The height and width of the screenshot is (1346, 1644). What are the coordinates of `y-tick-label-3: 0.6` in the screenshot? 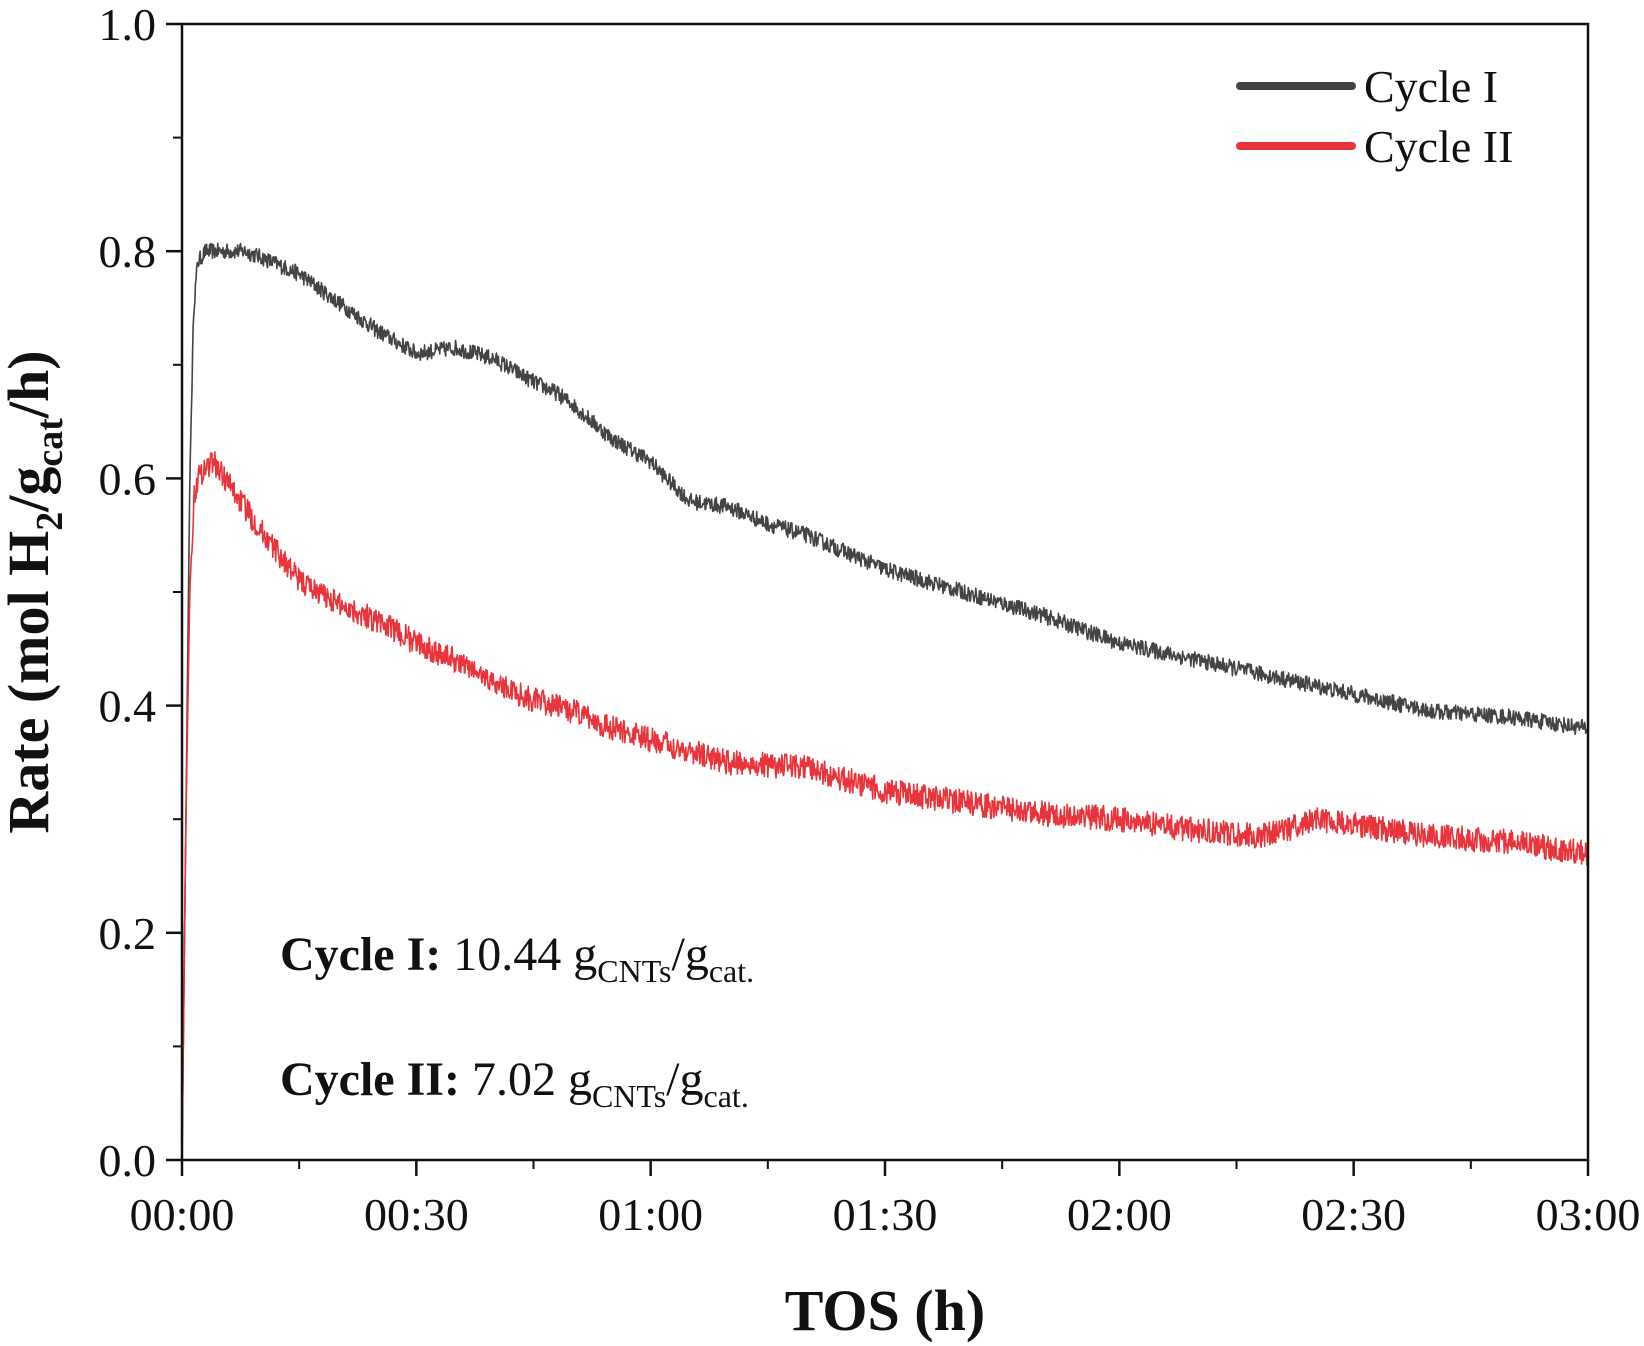 It's located at (128, 478).